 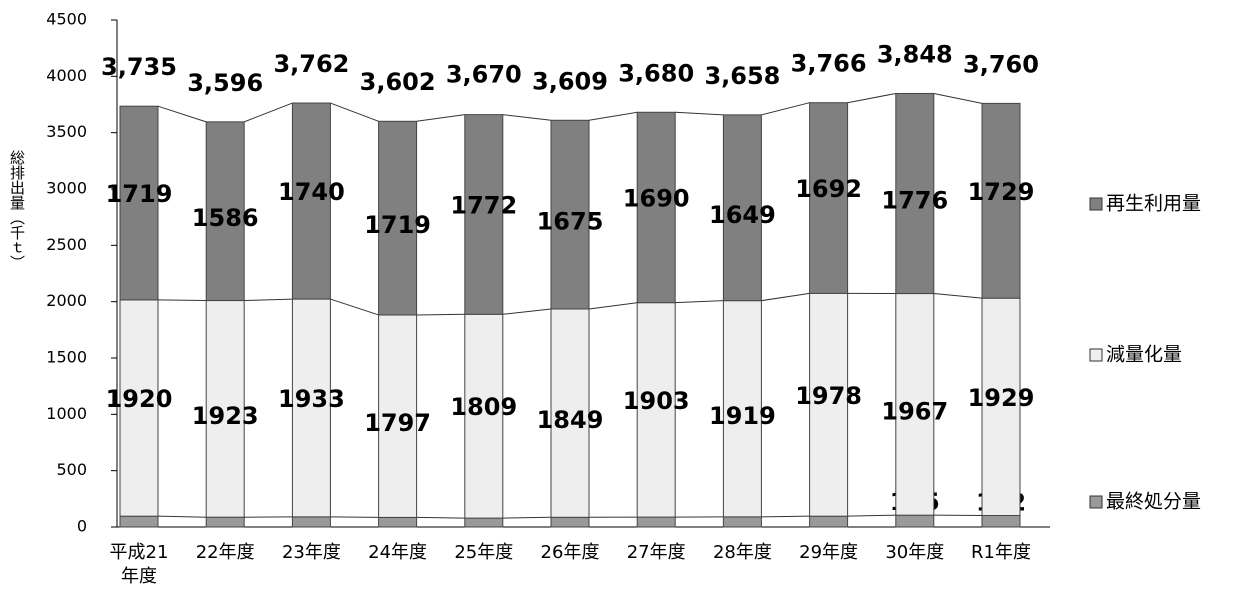 I want to click on y-tick-label: 2500, so click(x=66, y=244).